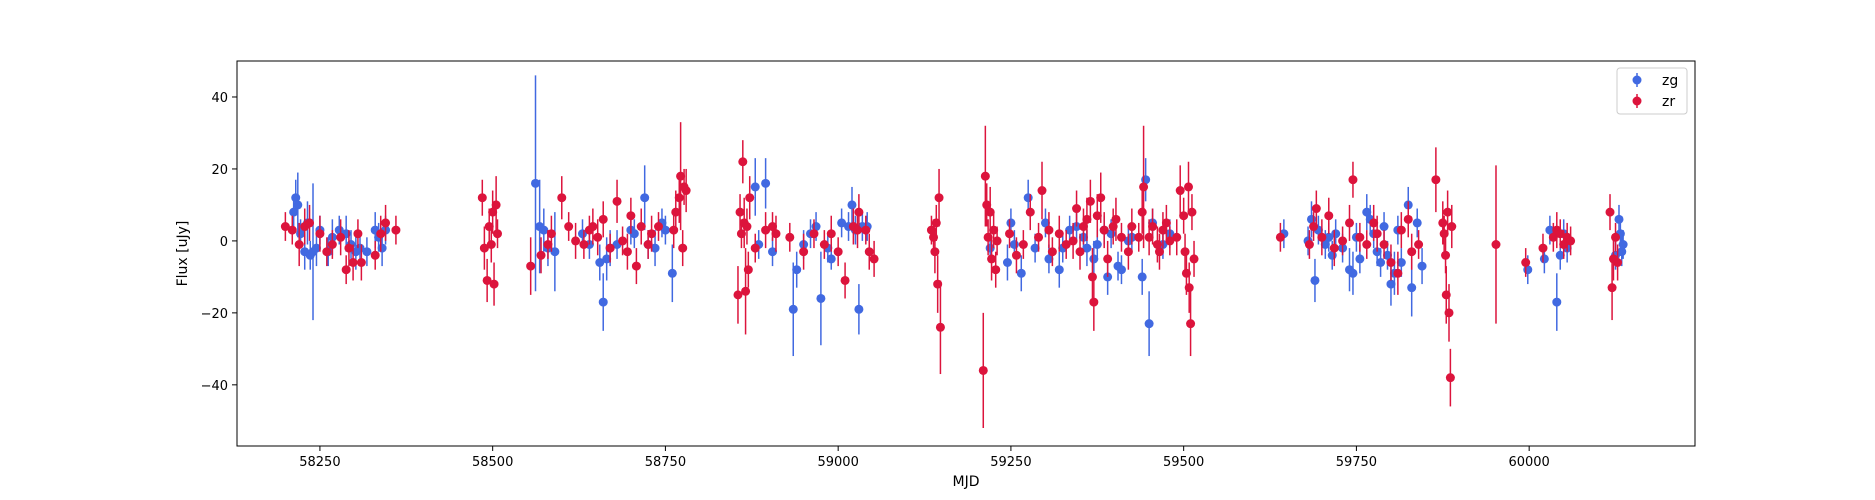 This screenshot has height=500, width=1875. I want to click on legend-marker-zg, so click(1637, 80).